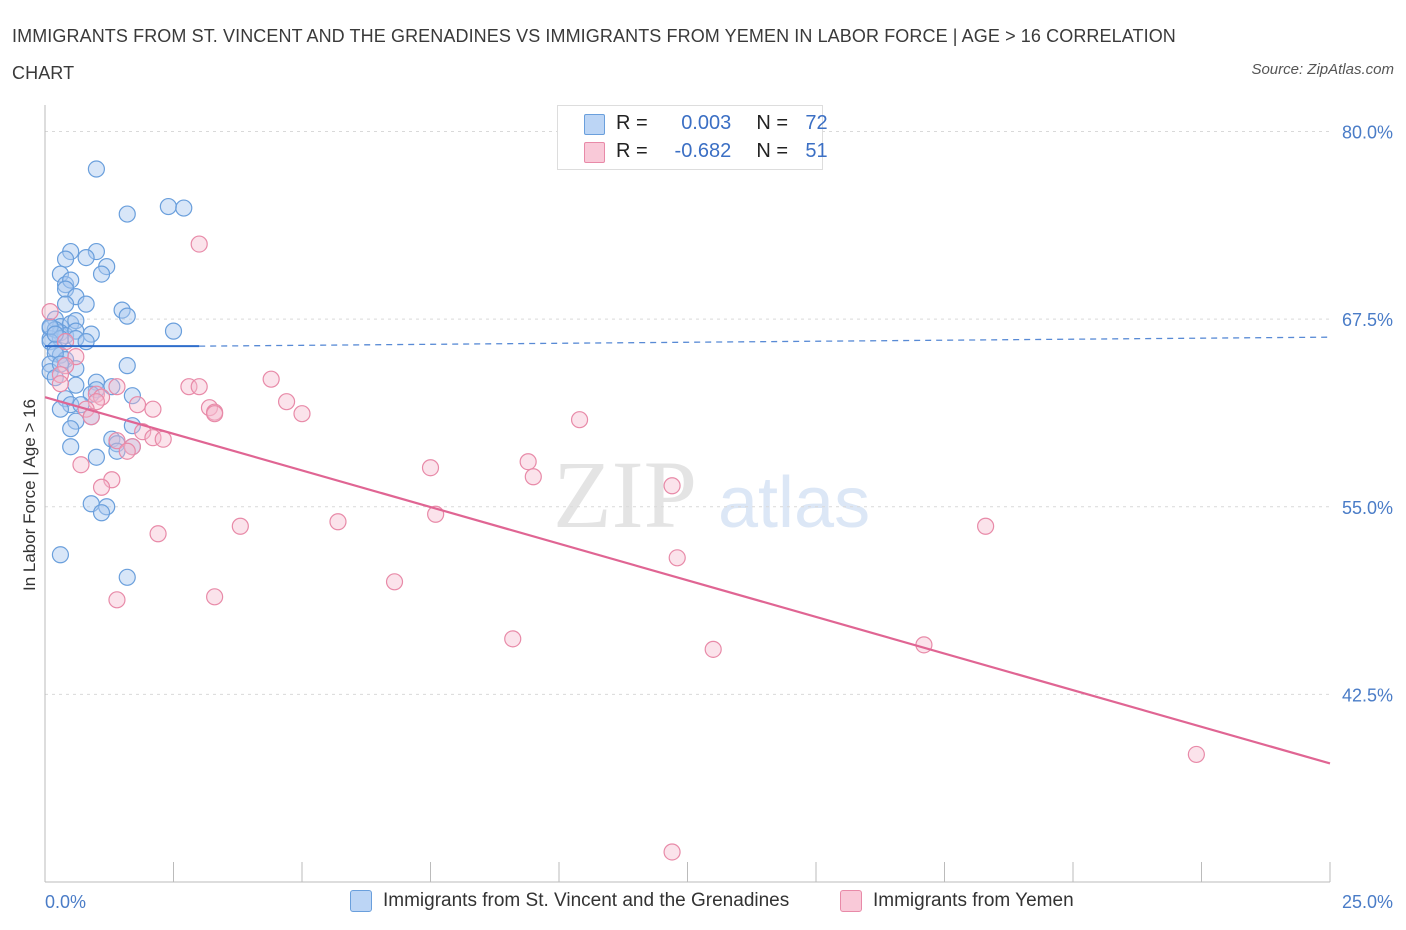  Describe the element at coordinates (973, 900) in the screenshot. I see `bottom-legend-label: Immigrants from Yemen` at that location.